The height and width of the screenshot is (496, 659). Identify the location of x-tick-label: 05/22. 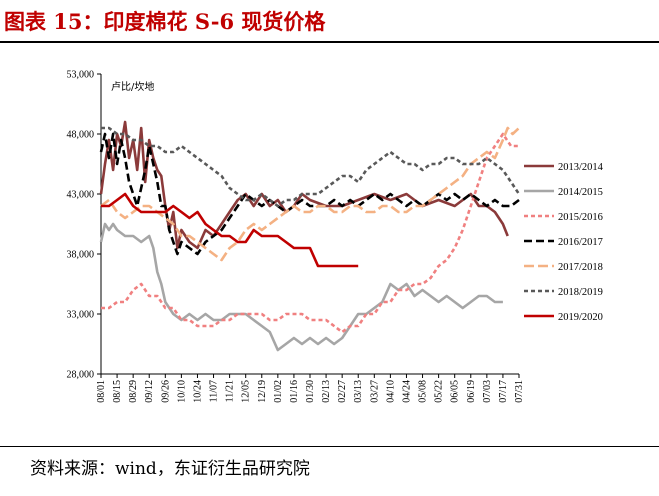
(439, 391).